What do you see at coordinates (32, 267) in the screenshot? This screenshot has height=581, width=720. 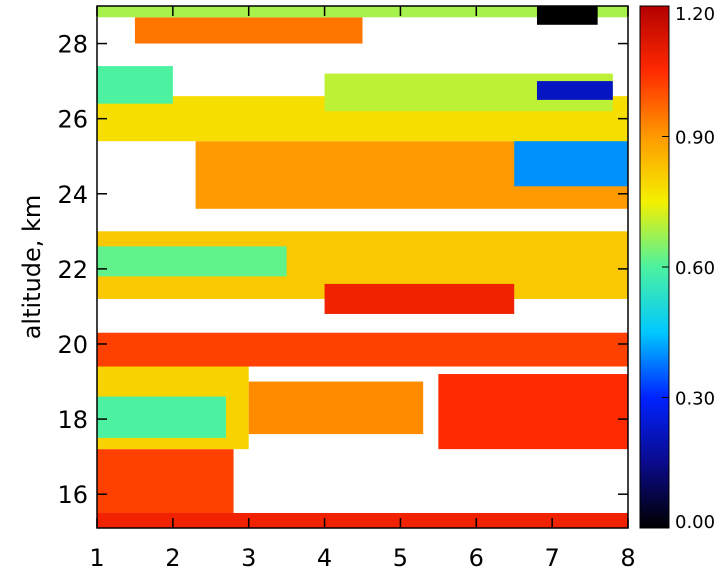 I see `y-axis-label: altitude, km` at bounding box center [32, 267].